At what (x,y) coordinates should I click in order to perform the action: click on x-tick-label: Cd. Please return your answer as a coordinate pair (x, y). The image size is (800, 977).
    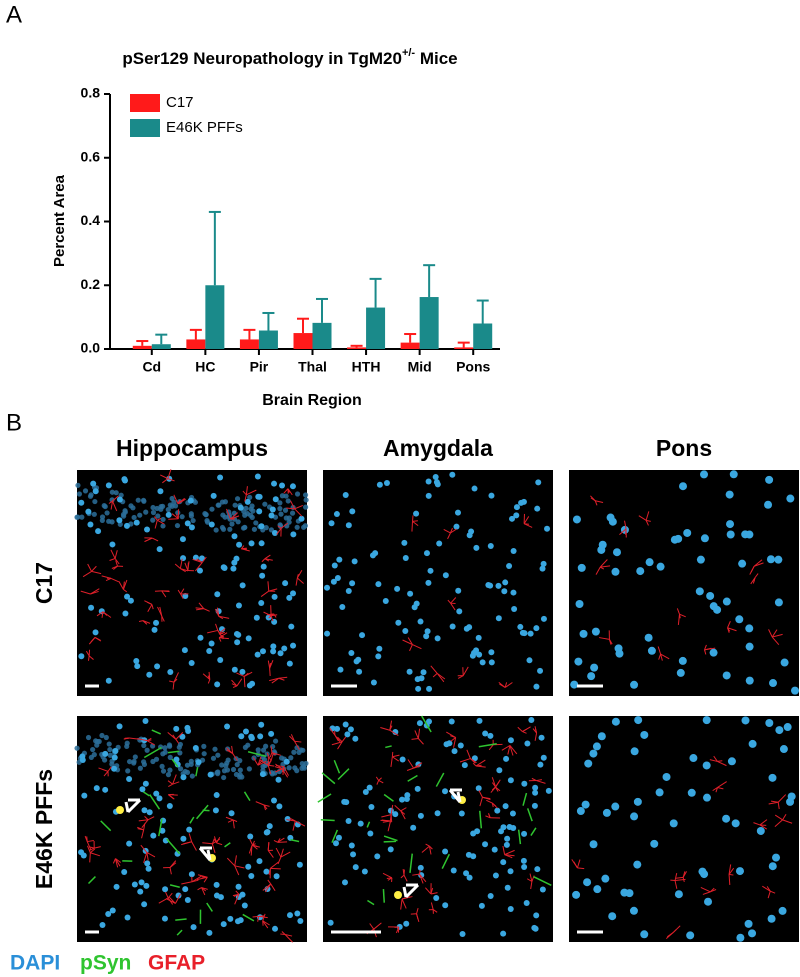
    Looking at the image, I should click on (151, 367).